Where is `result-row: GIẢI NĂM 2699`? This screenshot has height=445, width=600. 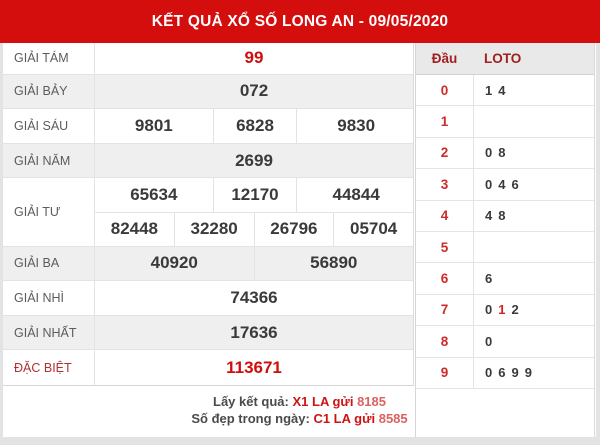
result-row: GIẢI NĂM 2699 is located at coordinates (208, 161).